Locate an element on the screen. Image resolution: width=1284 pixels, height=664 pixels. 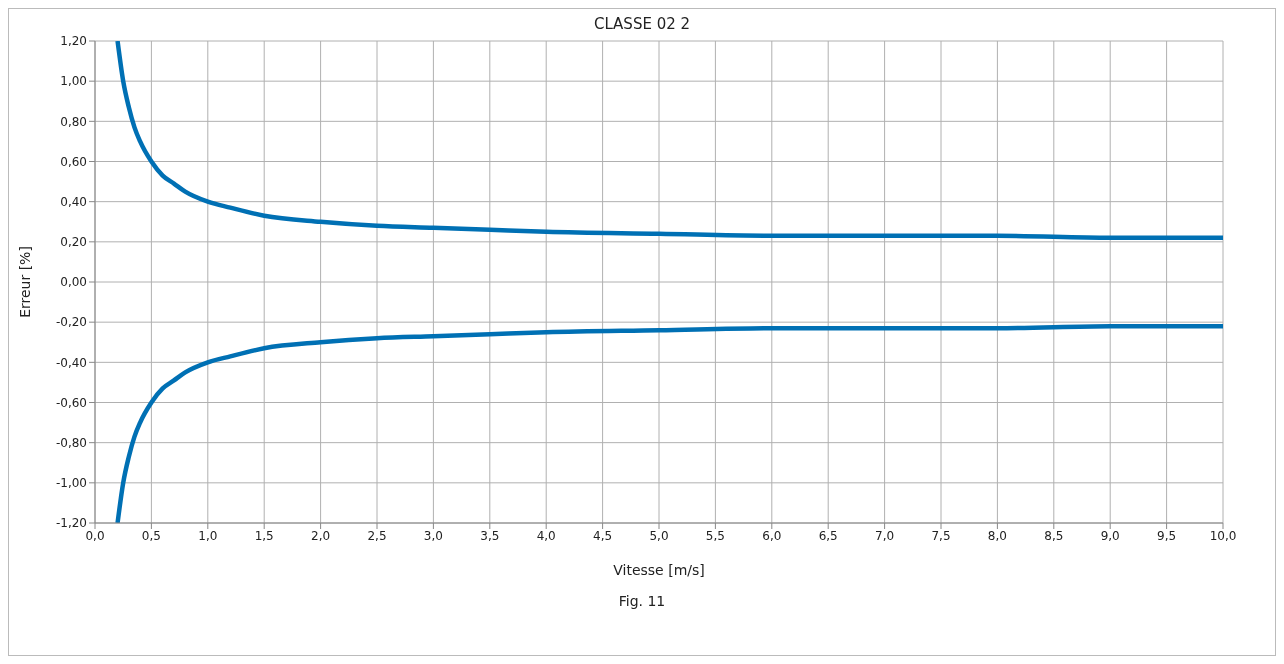
x-tick-label: 2,0 is located at coordinates (321, 535).